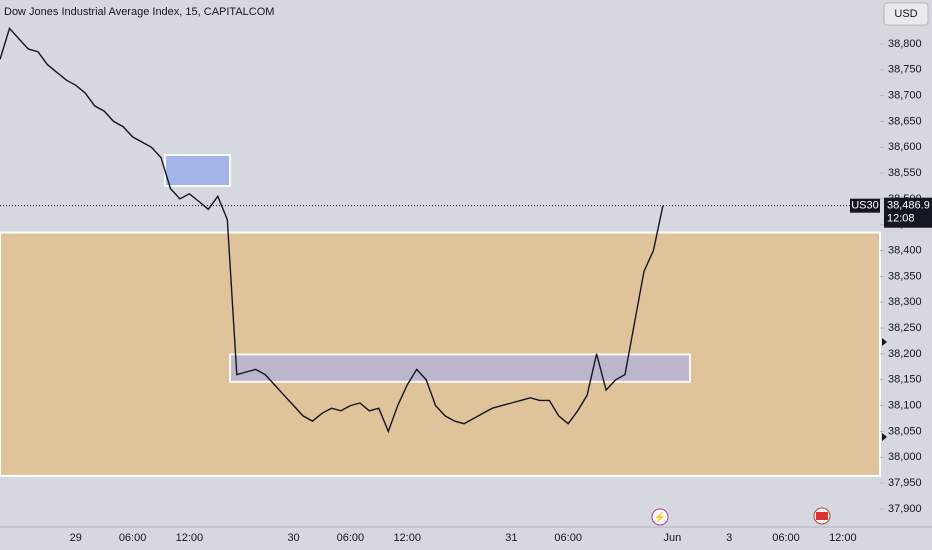 The image size is (932, 550). I want to click on event-icon-glyph: ⚡, so click(660, 517).